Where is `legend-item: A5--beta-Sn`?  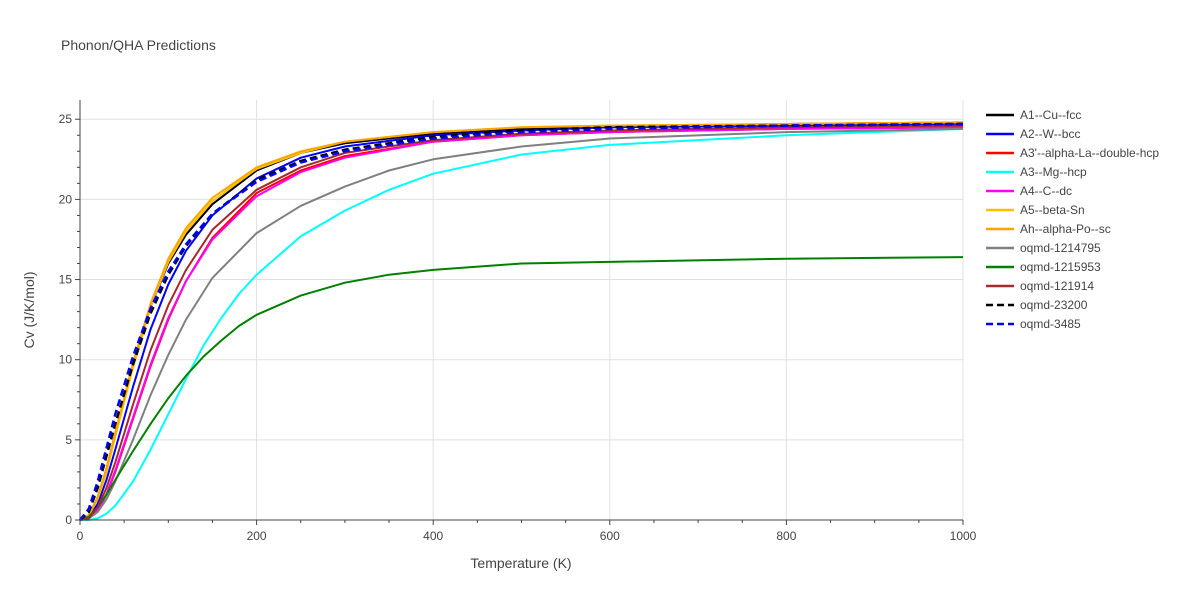 legend-item: A5--beta-Sn is located at coordinates (1035, 210).